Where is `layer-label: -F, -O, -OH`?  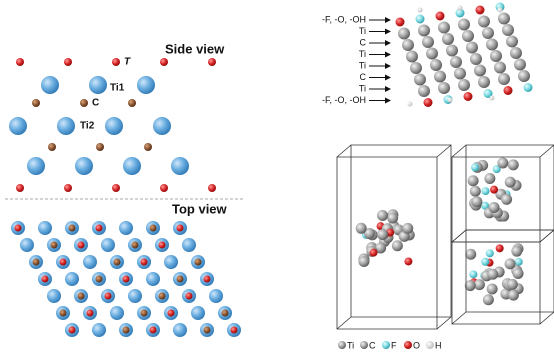
layer-label: -F, -O, -OH is located at coordinates (344, 100).